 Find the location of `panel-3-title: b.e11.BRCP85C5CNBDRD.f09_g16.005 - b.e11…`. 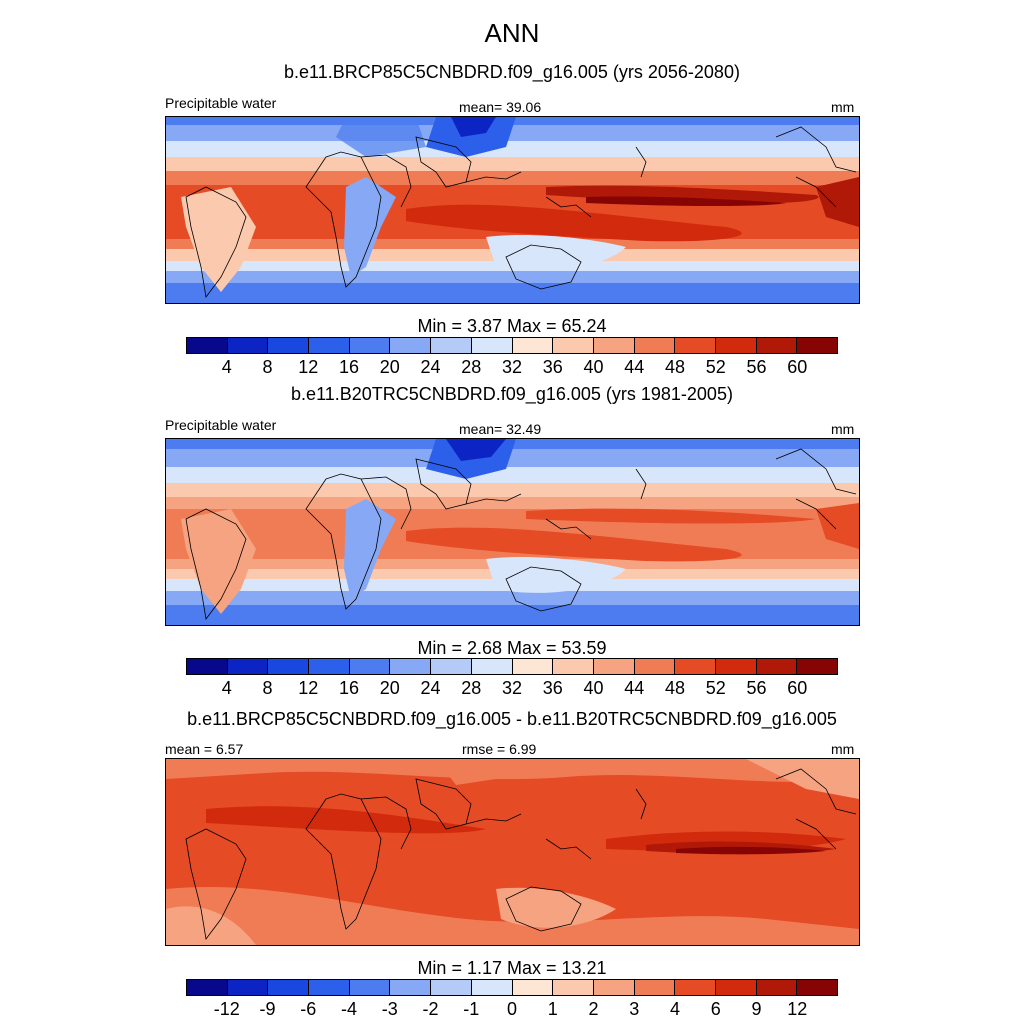

panel-3-title: b.e11.BRCP85C5CNBDRD.f09_g16.005 - b.e11… is located at coordinates (512, 719).